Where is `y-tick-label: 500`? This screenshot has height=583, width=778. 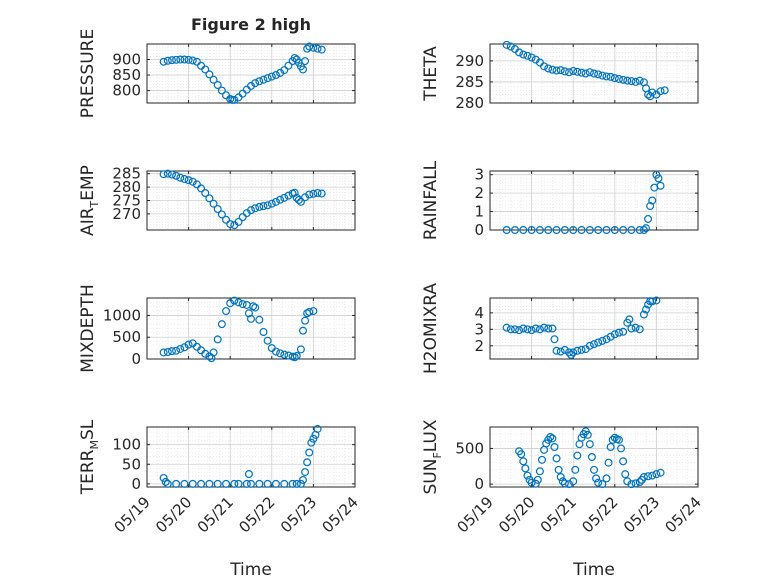
y-tick-label: 500 is located at coordinates (469, 448).